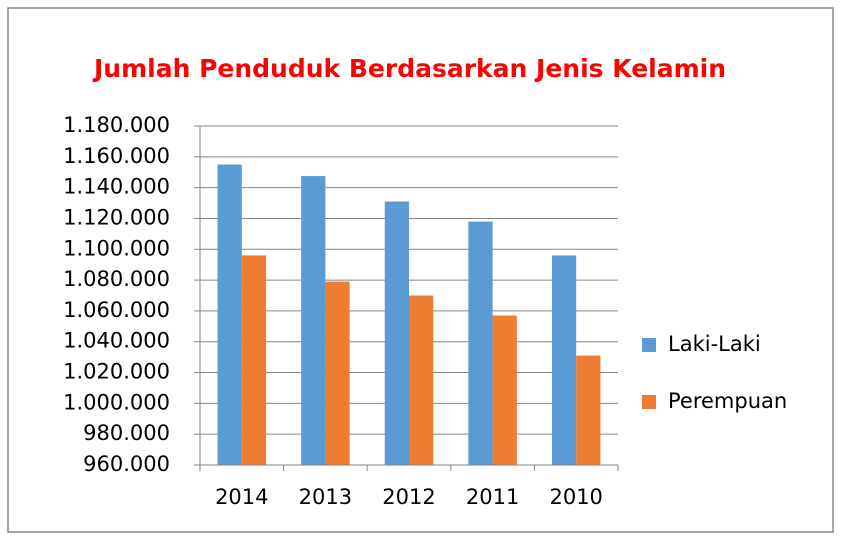 This screenshot has width=841, height=541. Describe the element at coordinates (408, 497) in the screenshot. I see `x-tick-label: 2012` at that location.